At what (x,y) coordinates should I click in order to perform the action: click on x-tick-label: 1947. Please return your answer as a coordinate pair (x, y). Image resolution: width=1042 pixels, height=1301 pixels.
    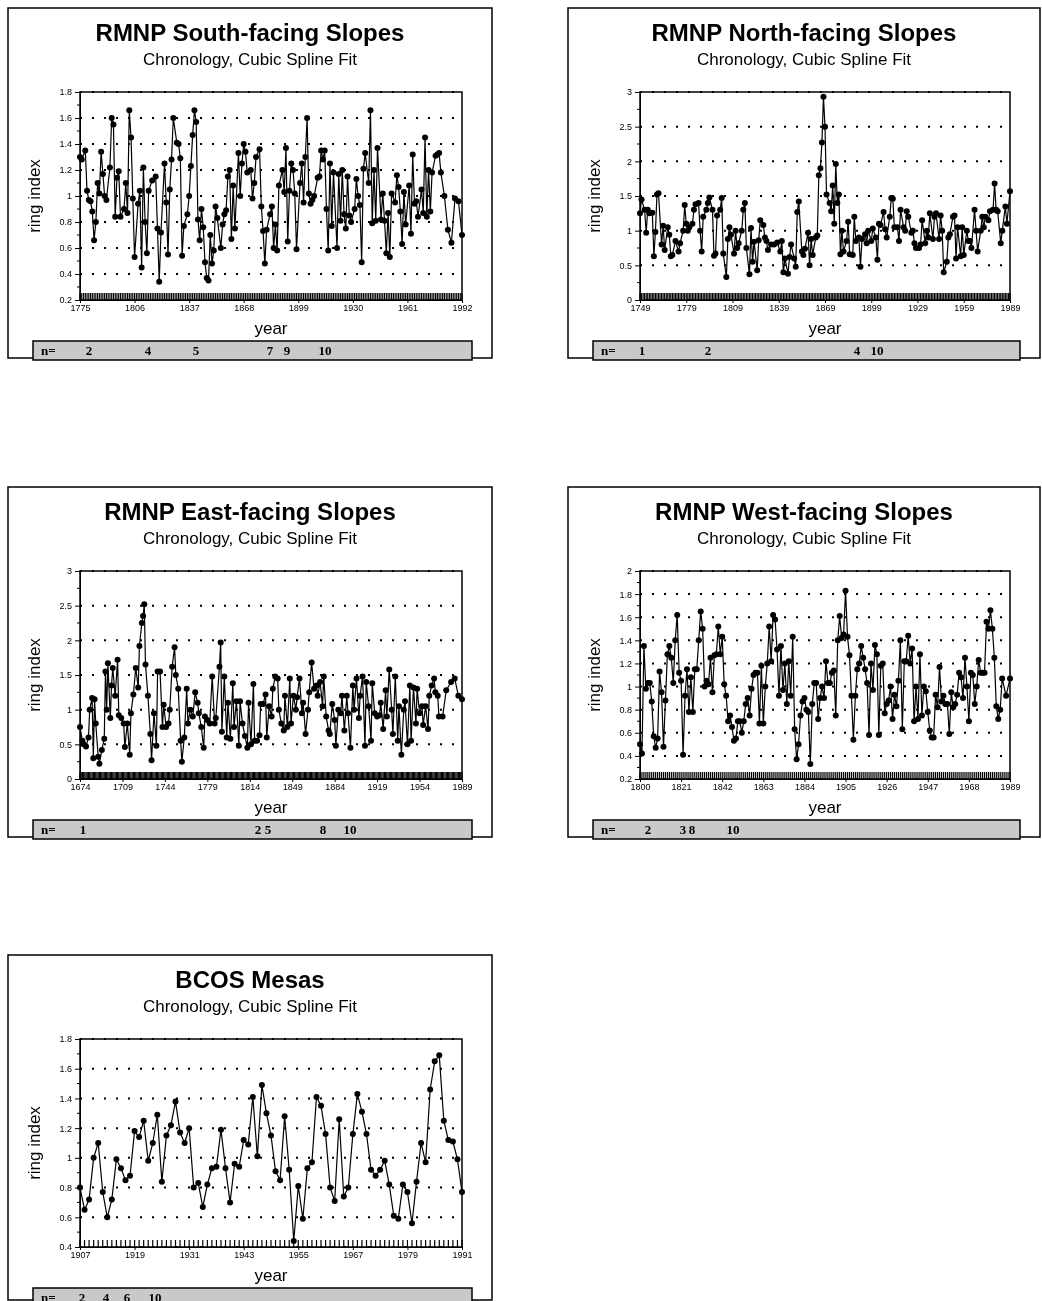
    Looking at the image, I should click on (928, 786).